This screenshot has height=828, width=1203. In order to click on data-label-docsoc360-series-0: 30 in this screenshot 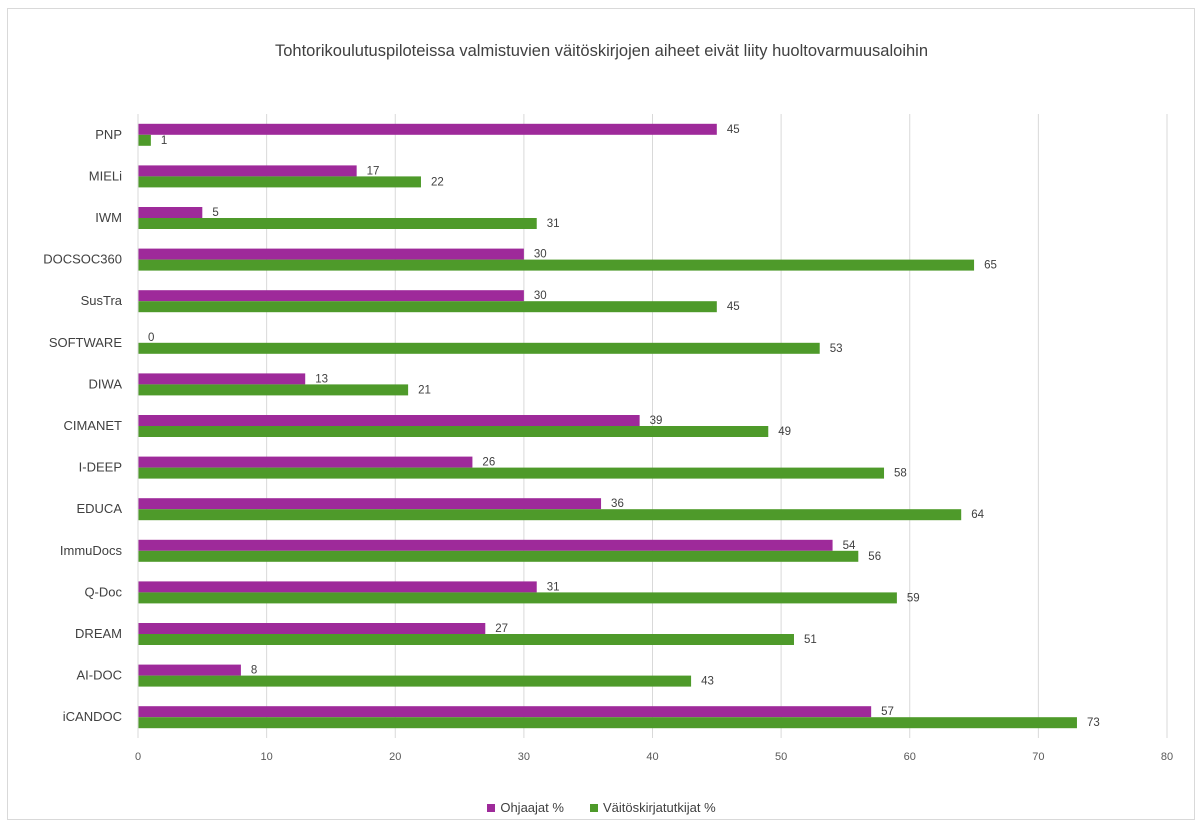, I will do `click(540, 255)`.